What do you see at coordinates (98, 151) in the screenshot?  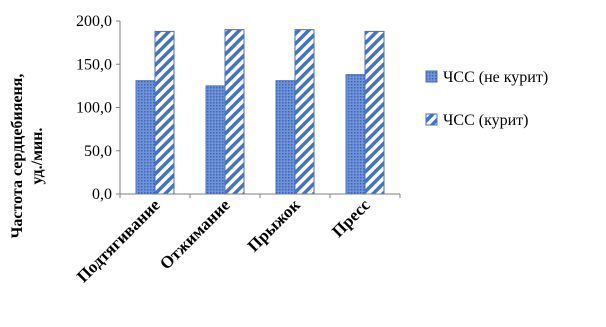 I see `y-tick-label: 50,0` at bounding box center [98, 151].